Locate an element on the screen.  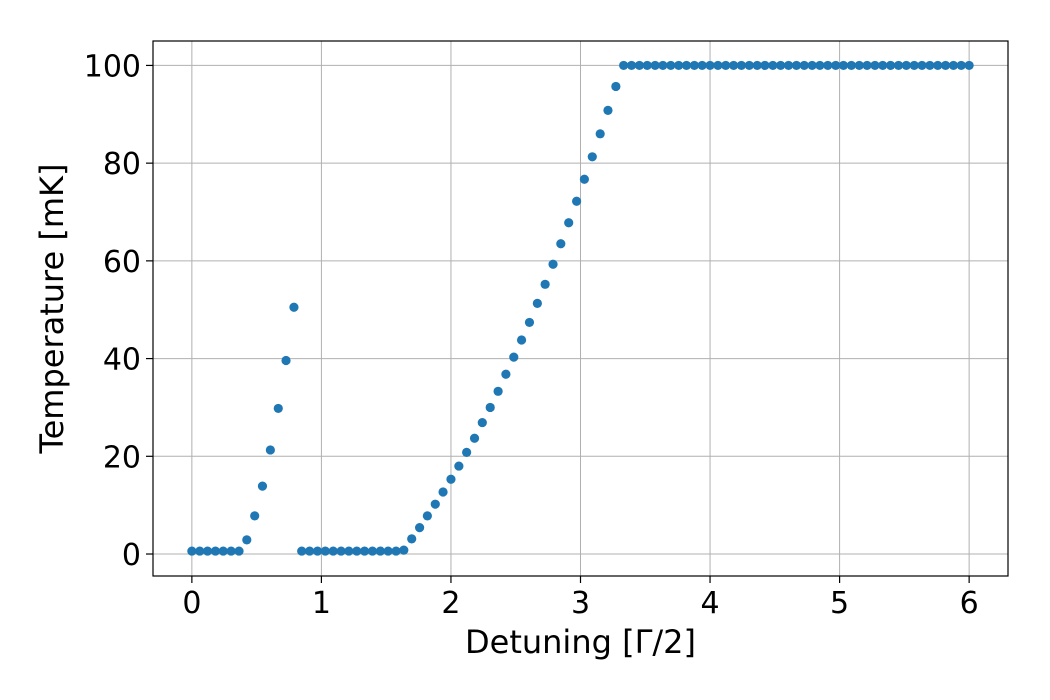
x-tick-label: 6 is located at coordinates (969, 603).